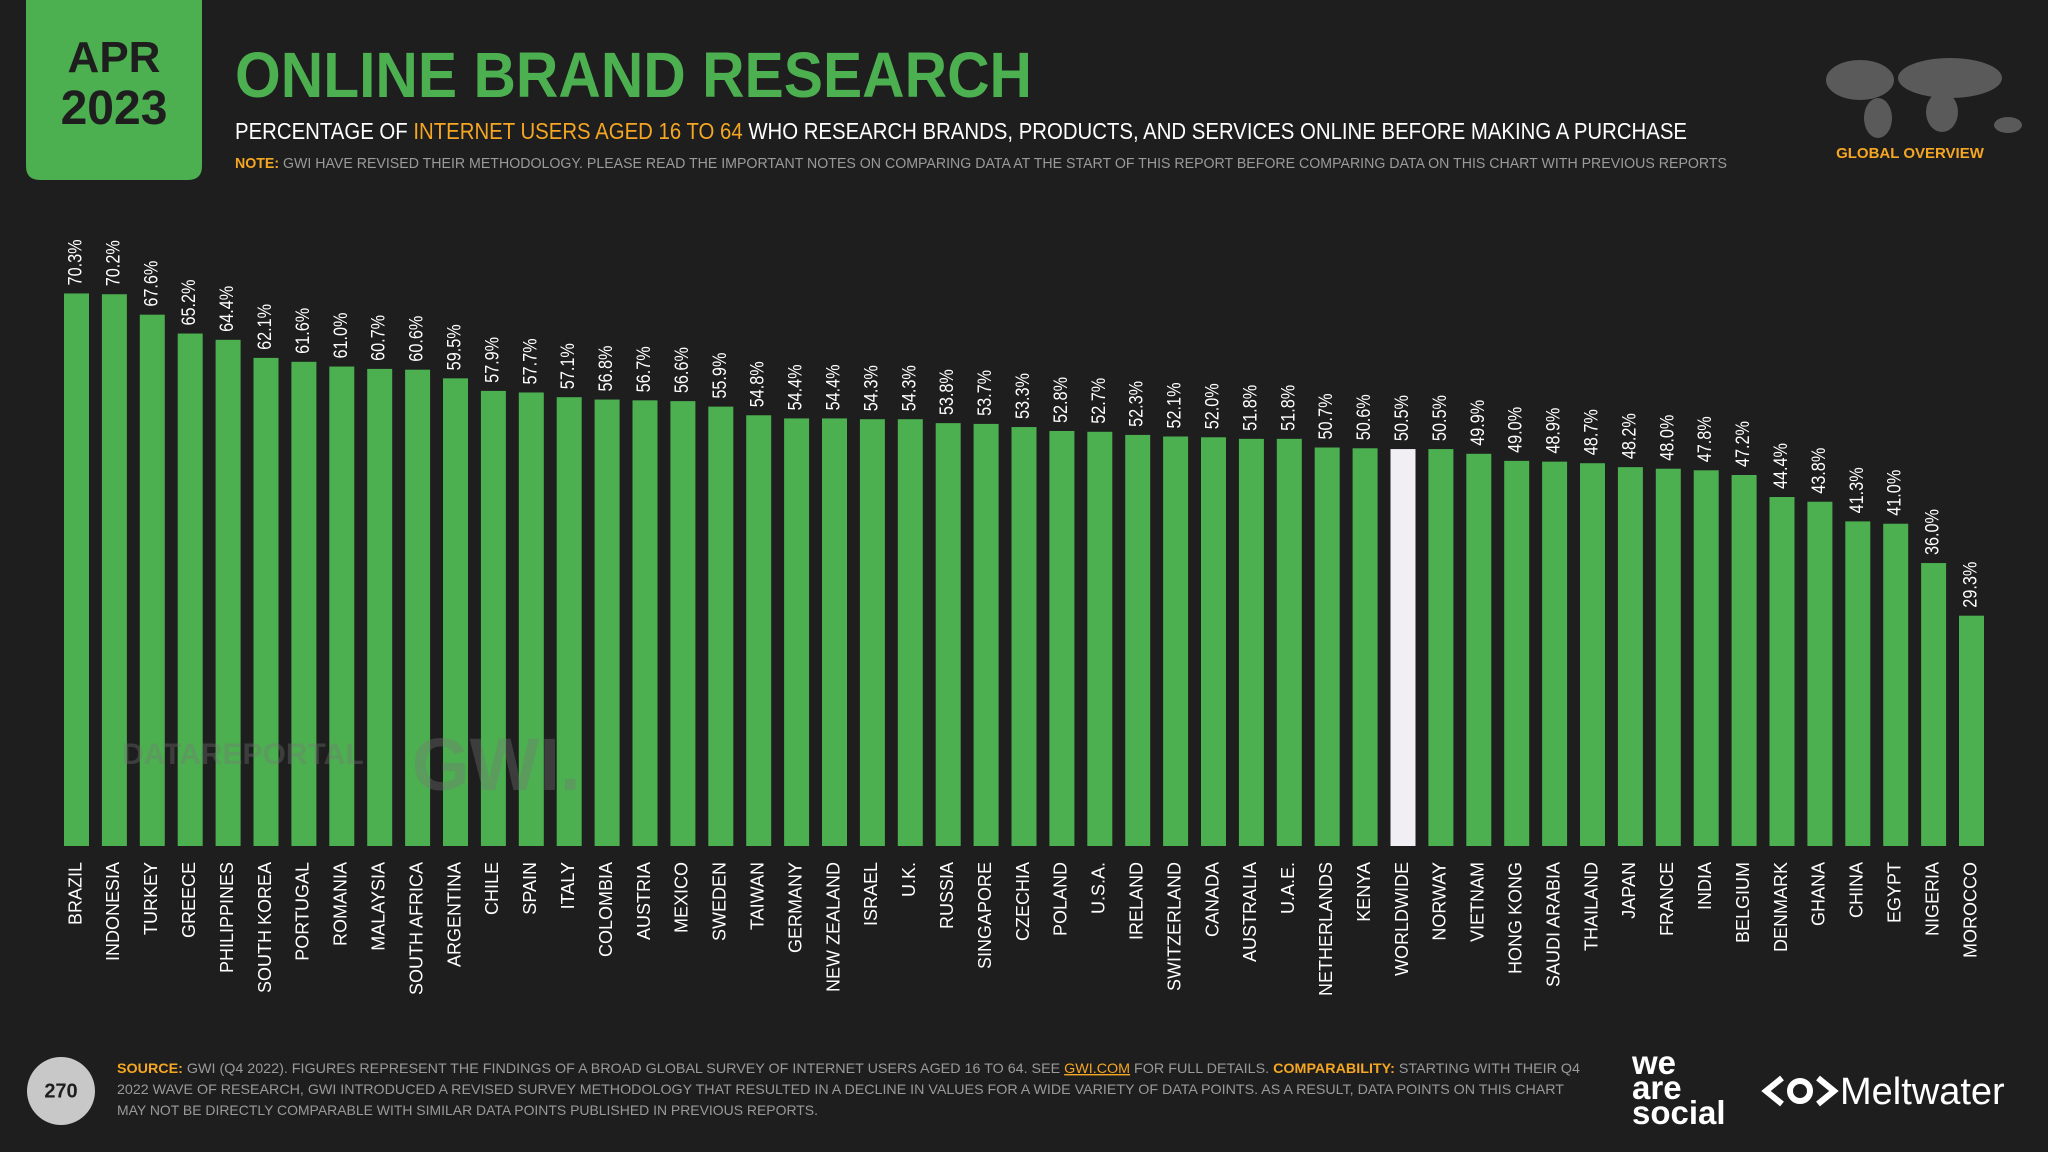 The height and width of the screenshot is (1152, 2048). What do you see at coordinates (1895, 493) in the screenshot?
I see `value-label: 41.0%` at bounding box center [1895, 493].